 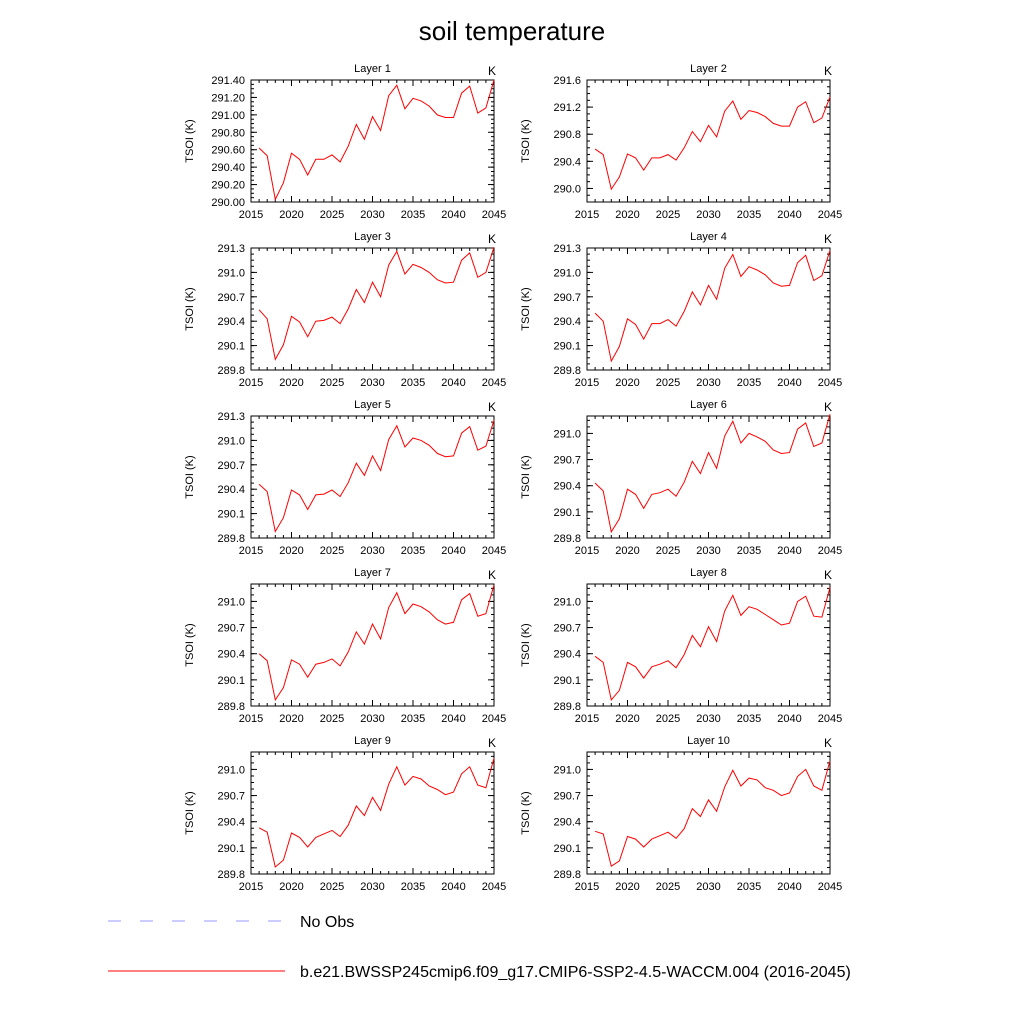 What do you see at coordinates (228, 133) in the screenshot?
I see `y-tick-label: 290.80` at bounding box center [228, 133].